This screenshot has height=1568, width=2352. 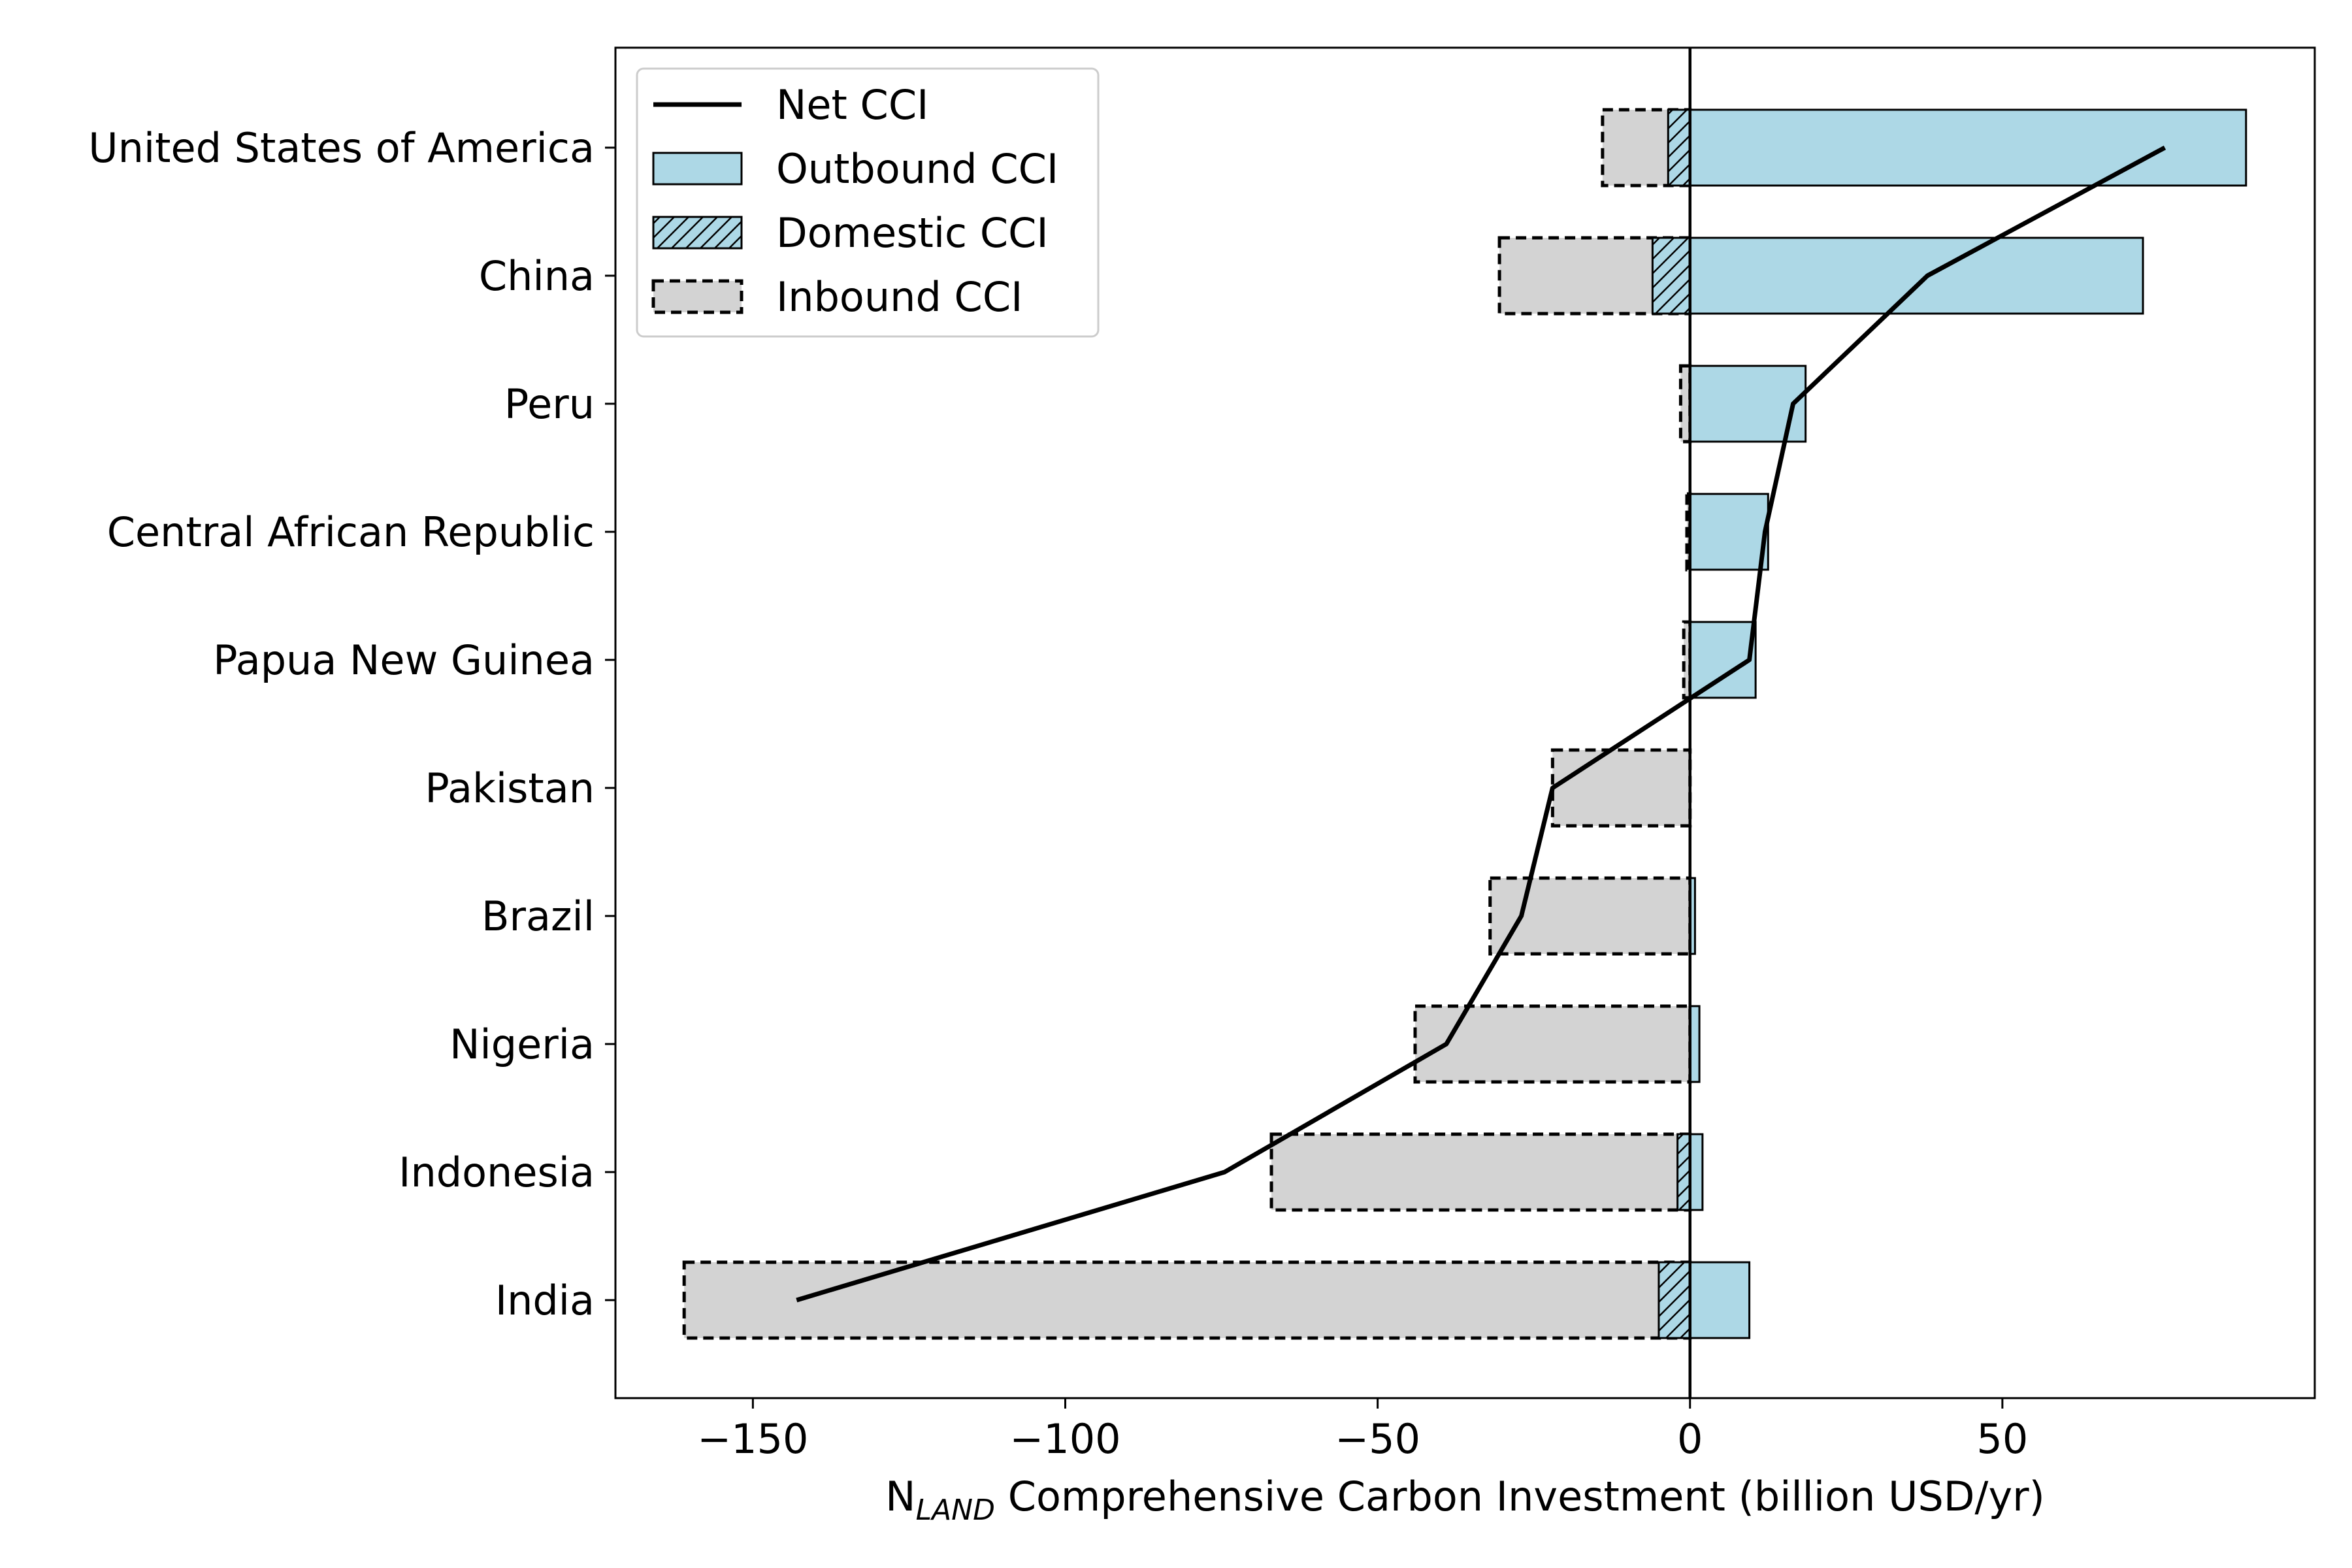 What do you see at coordinates (351, 532) in the screenshot?
I see `ytick-label-central-african-republic: Central African Republic` at bounding box center [351, 532].